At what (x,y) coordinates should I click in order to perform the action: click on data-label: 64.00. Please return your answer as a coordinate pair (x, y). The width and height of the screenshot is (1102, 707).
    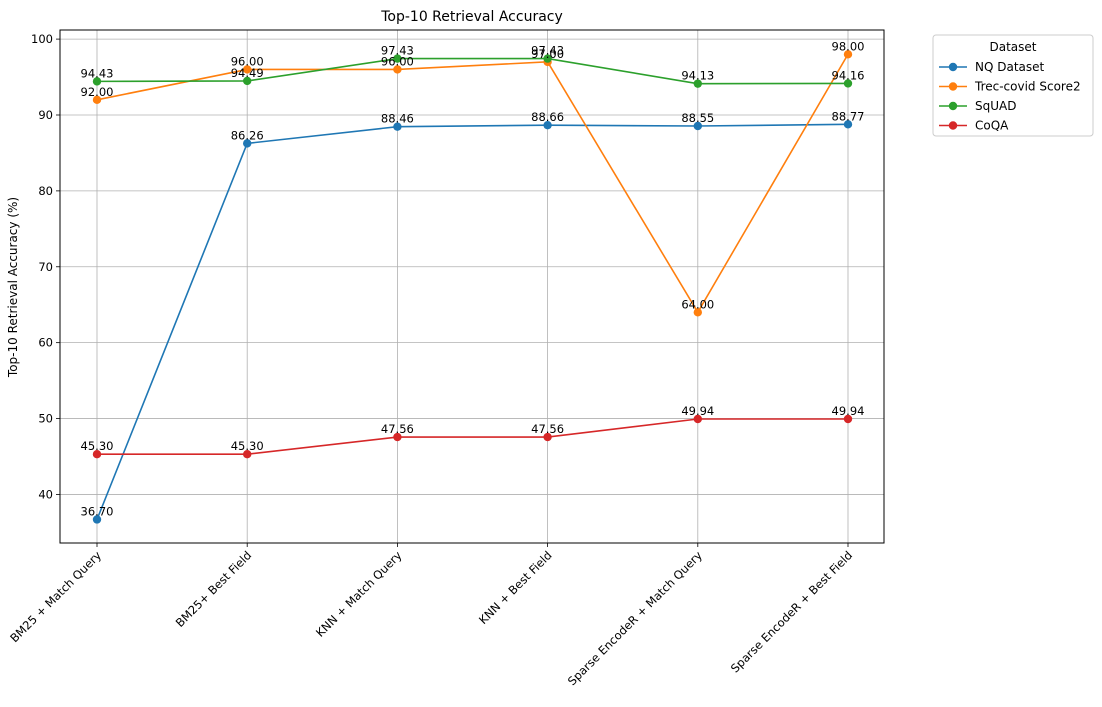
    Looking at the image, I should click on (697, 304).